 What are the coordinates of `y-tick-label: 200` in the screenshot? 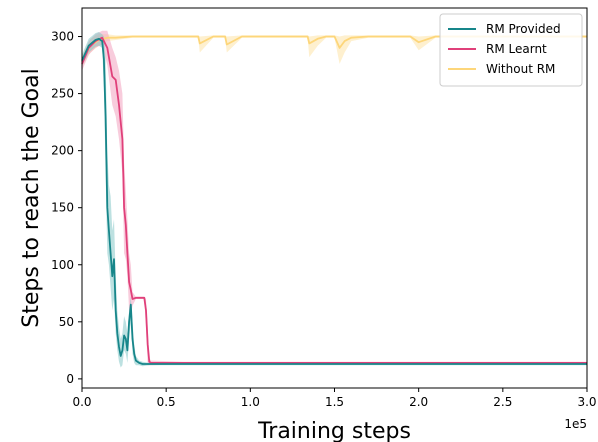 It's located at (62, 151).